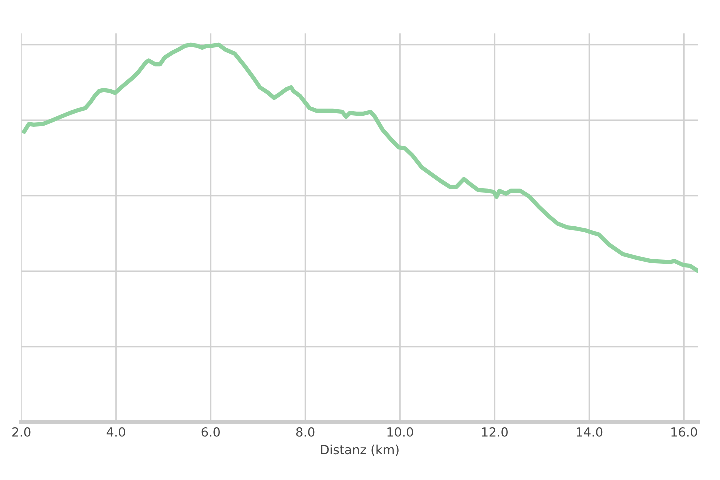  What do you see at coordinates (305, 432) in the screenshot?
I see `x-tick-label: 8.0` at bounding box center [305, 432].